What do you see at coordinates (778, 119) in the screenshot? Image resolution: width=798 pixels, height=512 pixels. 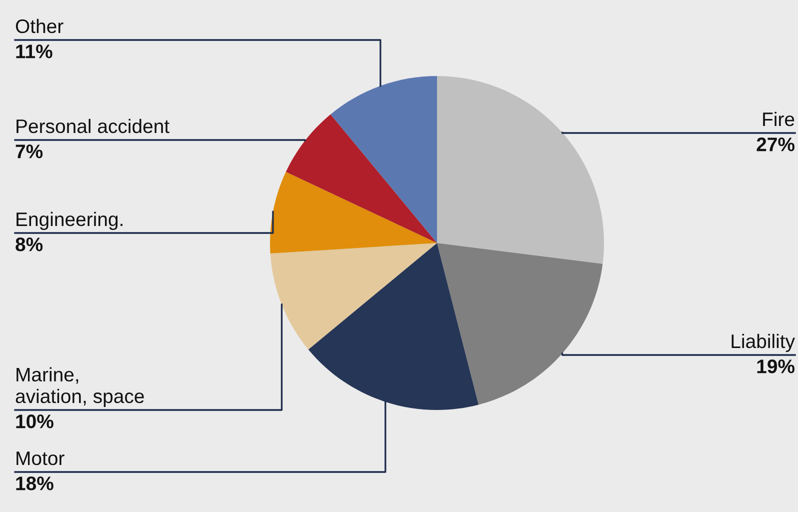 I see `slice-label: Fire` at bounding box center [778, 119].